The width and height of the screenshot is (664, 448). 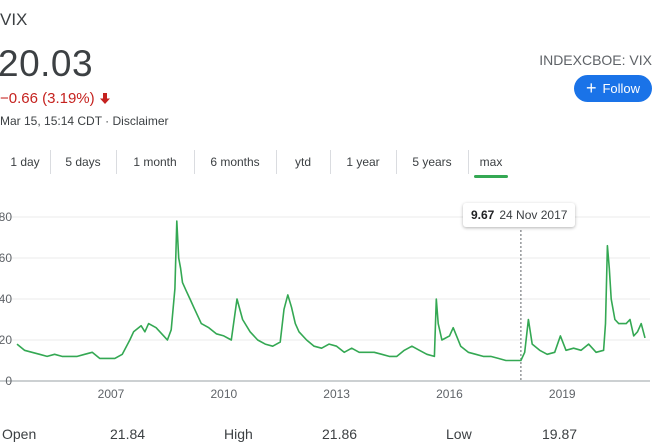 What do you see at coordinates (47, 98) in the screenshot?
I see `change-text: −0.66 (3.19%)` at bounding box center [47, 98].